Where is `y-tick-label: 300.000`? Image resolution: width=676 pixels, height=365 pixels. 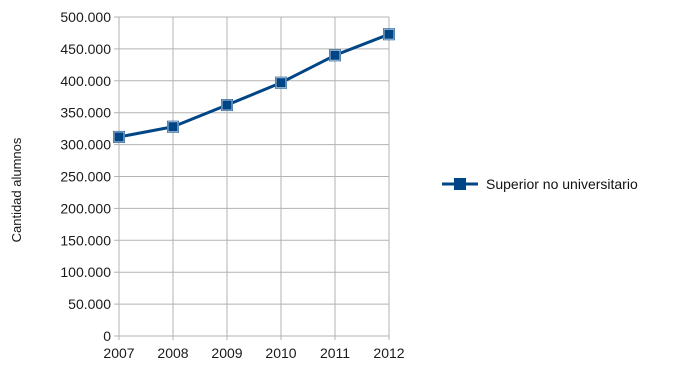
y-tick-label: 300.000 is located at coordinates (85, 145).